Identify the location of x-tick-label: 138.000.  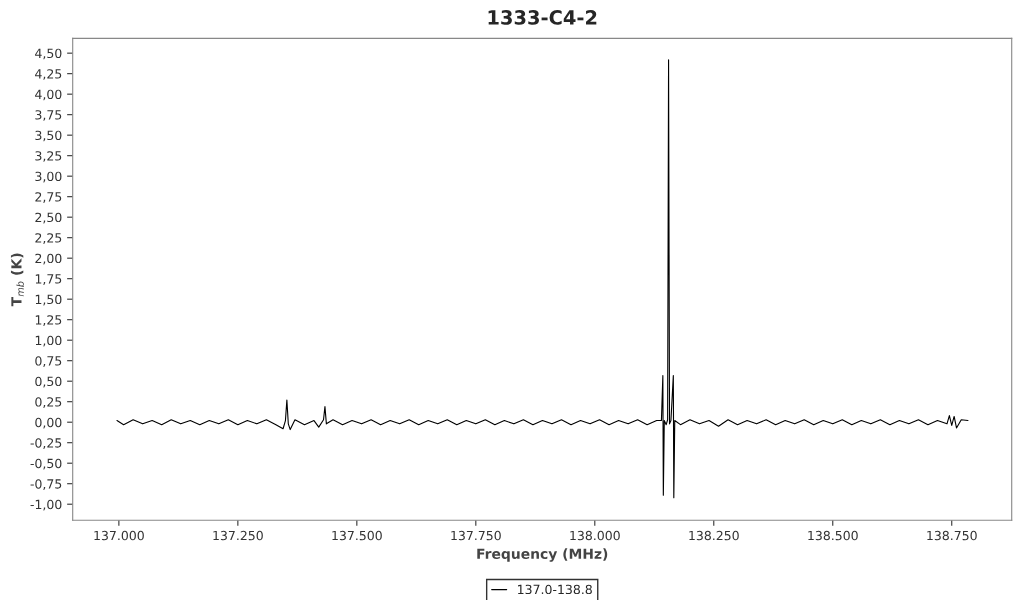
(595, 535).